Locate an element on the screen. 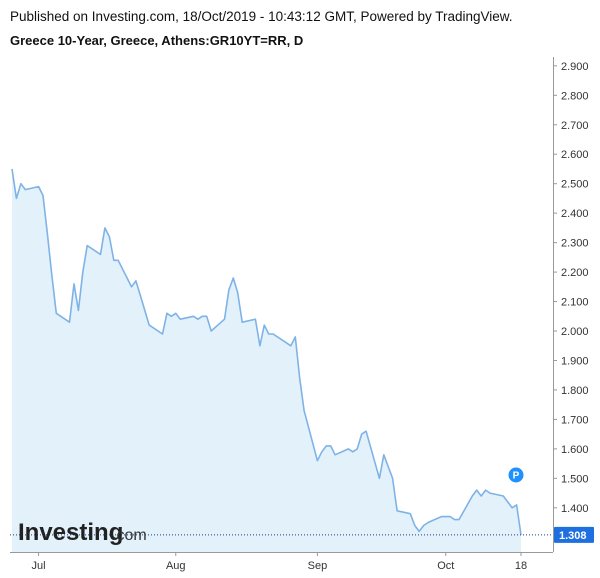 The height and width of the screenshot is (578, 600). y-tick-label: 2.700 is located at coordinates (575, 126).